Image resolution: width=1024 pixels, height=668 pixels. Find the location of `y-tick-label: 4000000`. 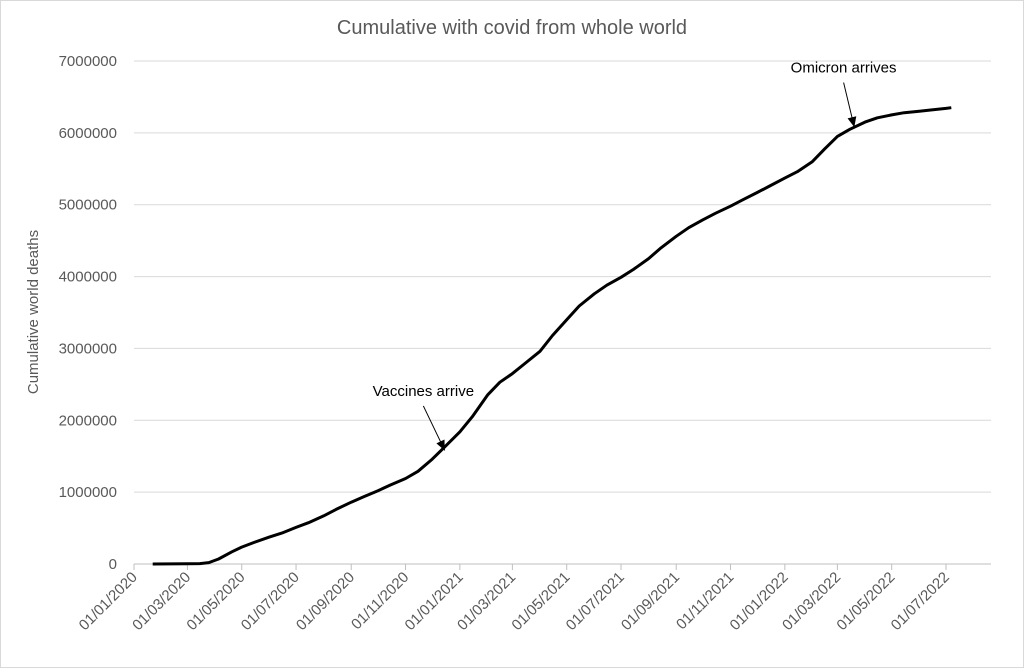

y-tick-label: 4000000 is located at coordinates (88, 277).